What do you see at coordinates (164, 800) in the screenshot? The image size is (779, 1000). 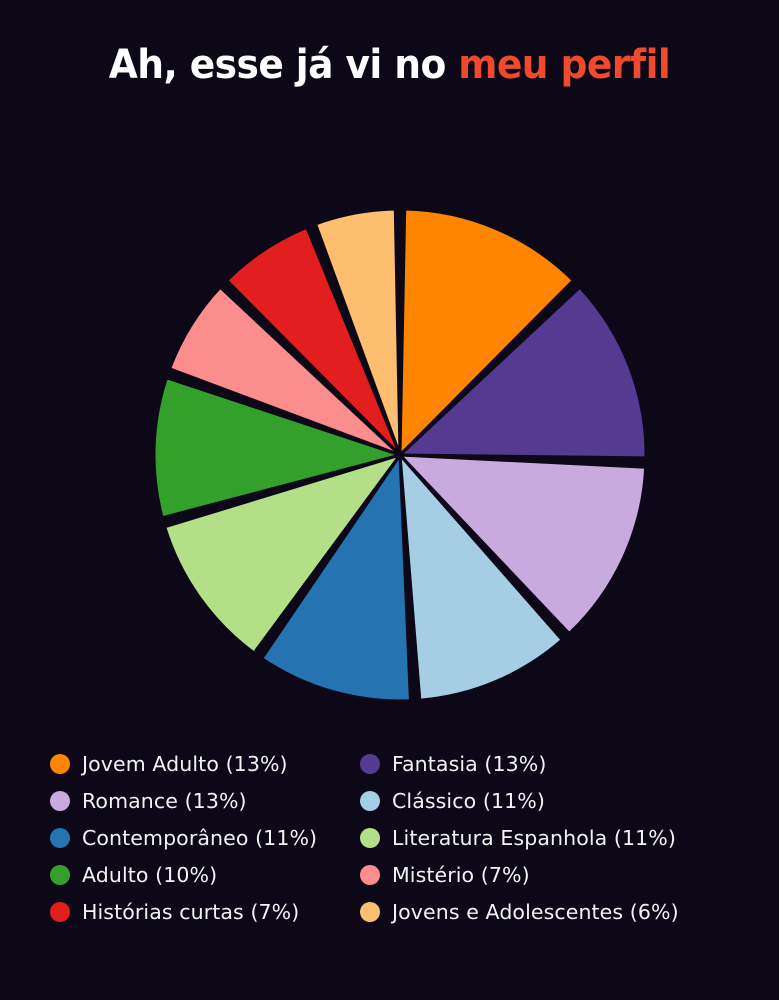 I see `legend-label-romance: Romance (13%)` at bounding box center [164, 800].